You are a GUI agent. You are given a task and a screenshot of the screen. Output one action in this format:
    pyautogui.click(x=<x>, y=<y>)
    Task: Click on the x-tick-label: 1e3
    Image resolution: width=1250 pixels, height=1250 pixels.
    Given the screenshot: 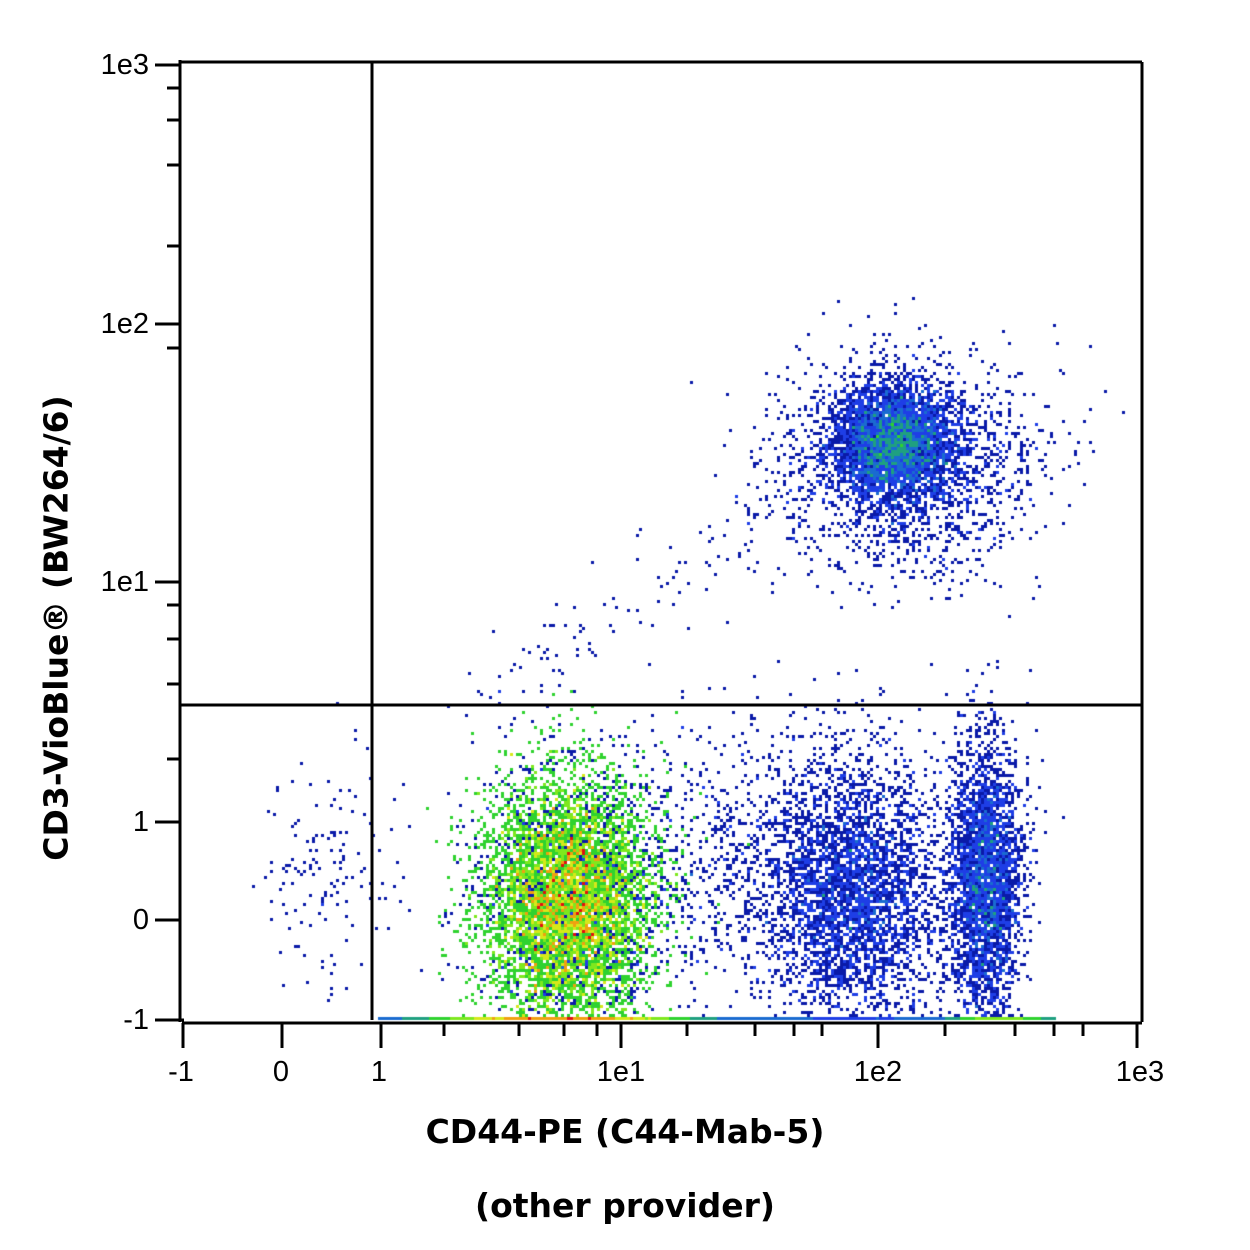 What is the action you would take?
    pyautogui.click(x=1140, y=1072)
    